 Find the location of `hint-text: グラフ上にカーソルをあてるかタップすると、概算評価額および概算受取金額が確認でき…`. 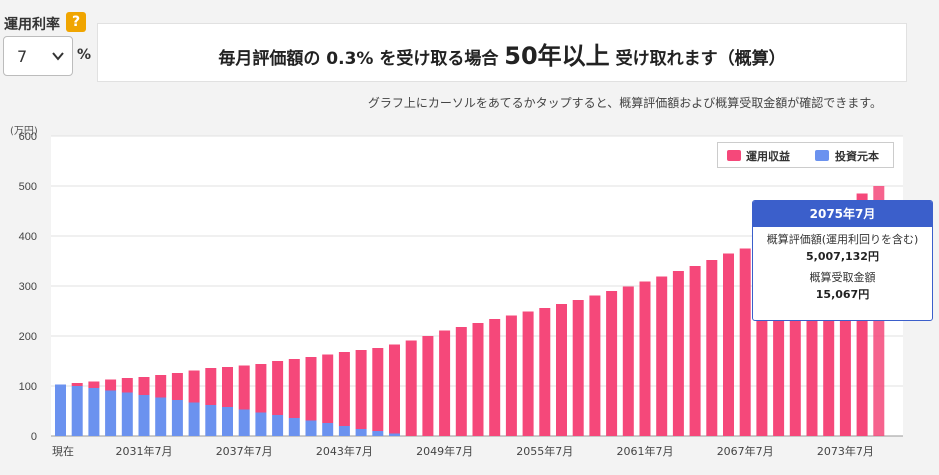

hint-text: グラフ上にカーソルをあてるかタップすると、概算評価額および概算受取金額が確認でき… is located at coordinates (624, 103).